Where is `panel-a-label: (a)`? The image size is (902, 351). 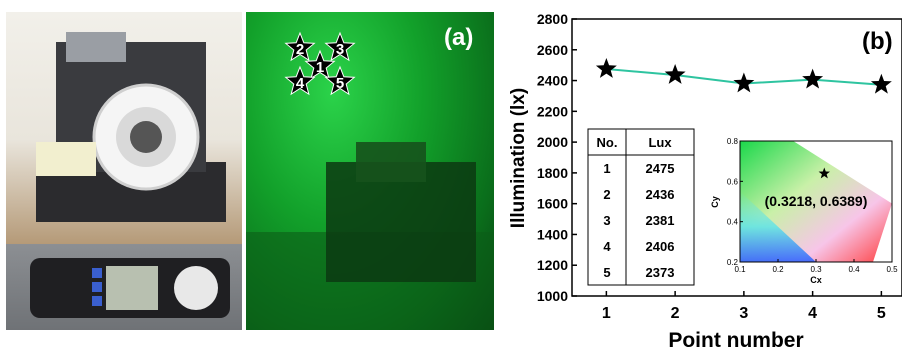
panel-a-label: (a) is located at coordinates (459, 37).